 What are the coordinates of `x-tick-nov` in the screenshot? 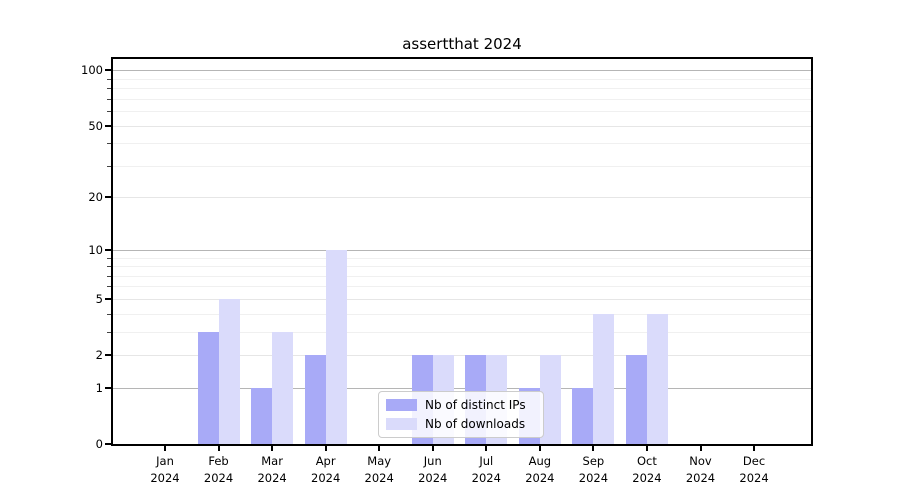 It's located at (700, 448).